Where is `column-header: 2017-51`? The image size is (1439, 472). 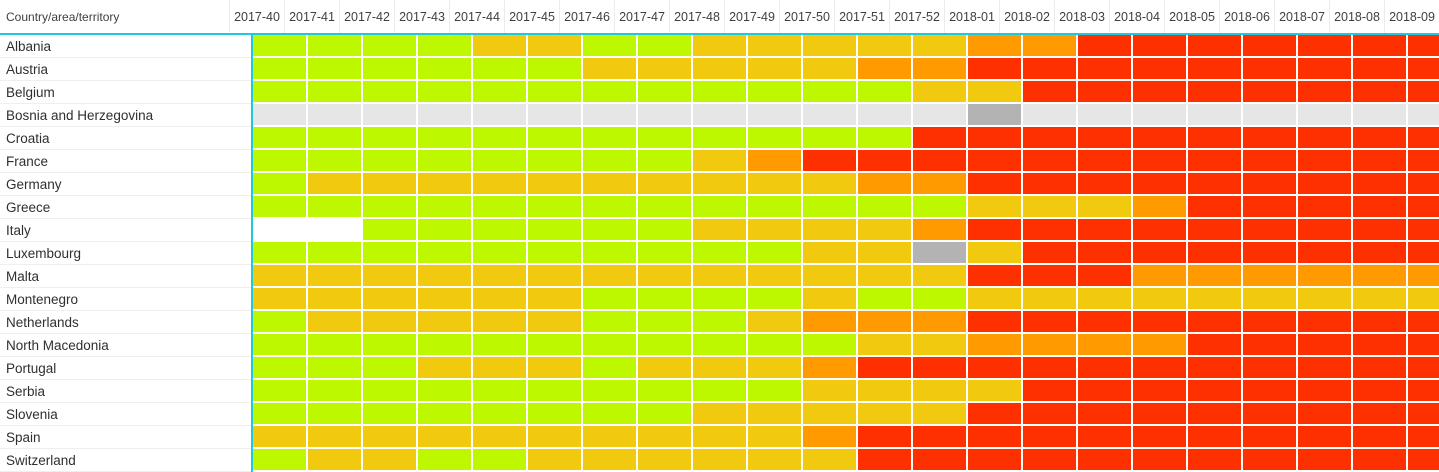 column-header: 2017-51 is located at coordinates (861, 16).